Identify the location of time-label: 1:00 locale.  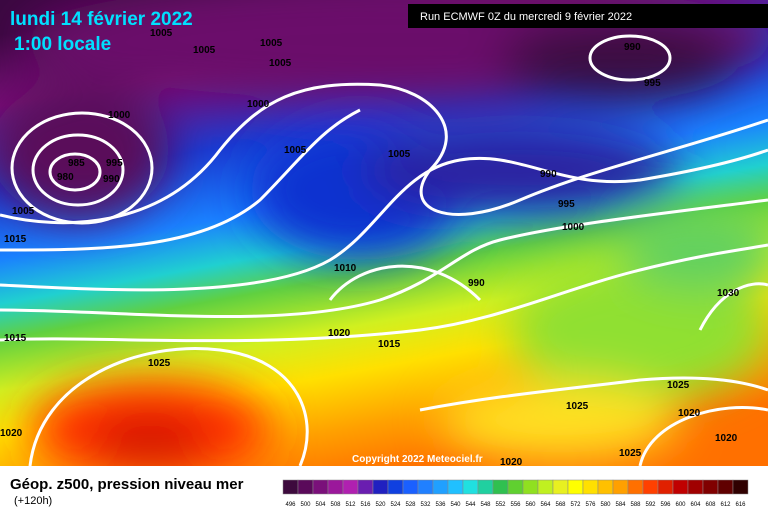
(62, 44).